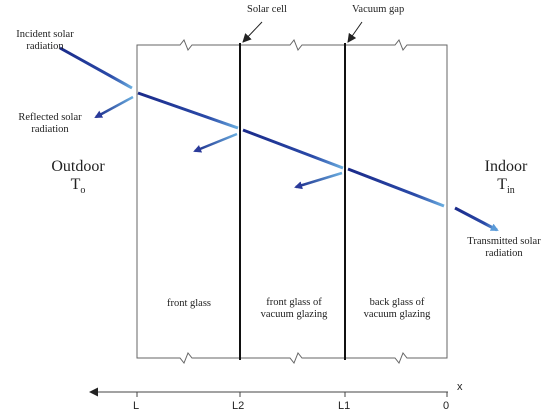 The height and width of the screenshot is (417, 550). What do you see at coordinates (355, 32) in the screenshot?
I see `vacuum-gap-pointer` at bounding box center [355, 32].